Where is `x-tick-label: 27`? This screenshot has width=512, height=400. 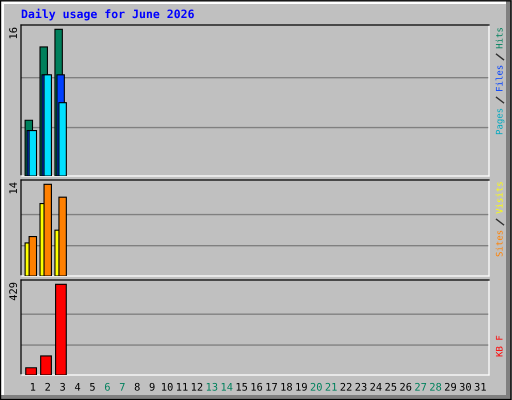 x-tick-label: 27 is located at coordinates (420, 386).